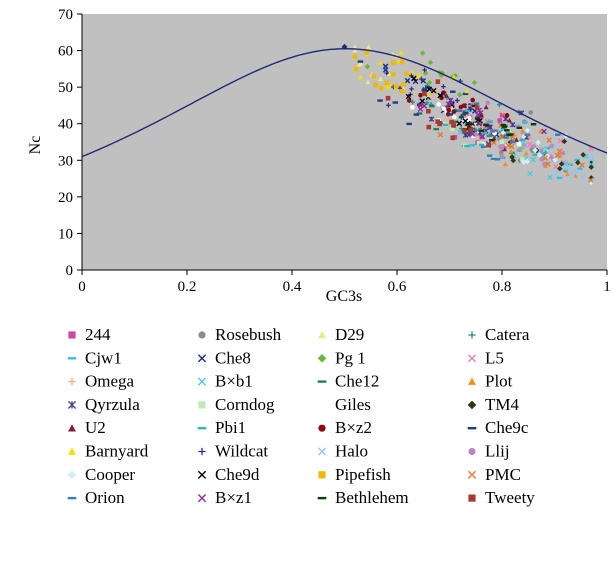 Image resolution: width=614 pixels, height=562 pixels. Describe the element at coordinates (95, 427) in the screenshot. I see `legend-label: U2` at that location.